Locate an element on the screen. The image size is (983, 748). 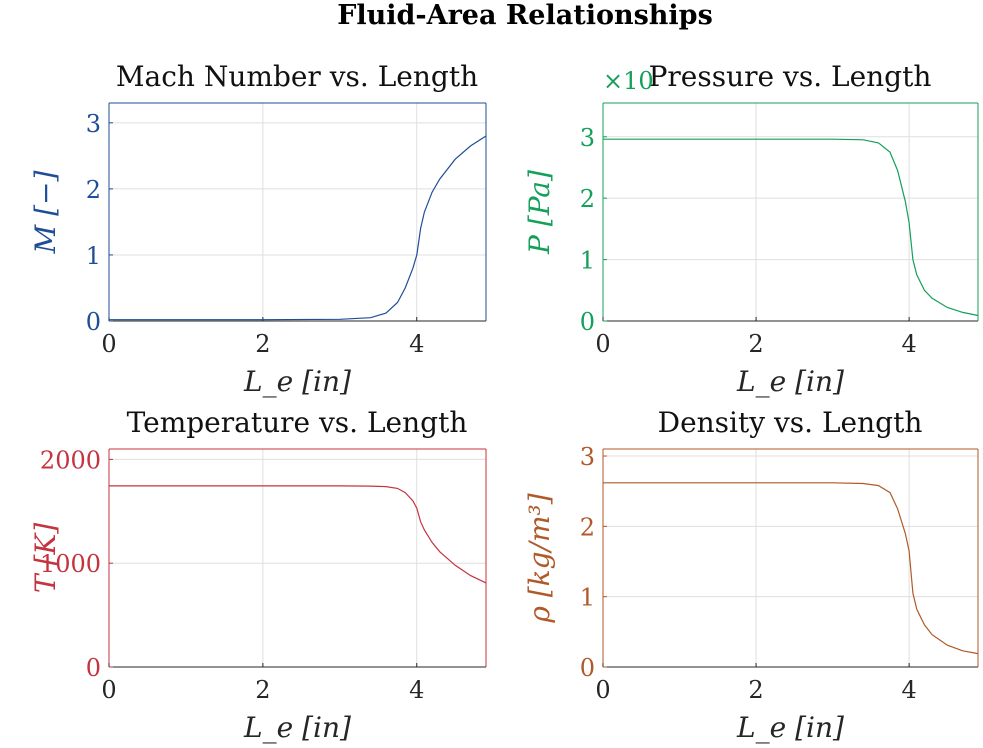
subplot-title: Mach Number vs. Length is located at coordinates (297, 76).